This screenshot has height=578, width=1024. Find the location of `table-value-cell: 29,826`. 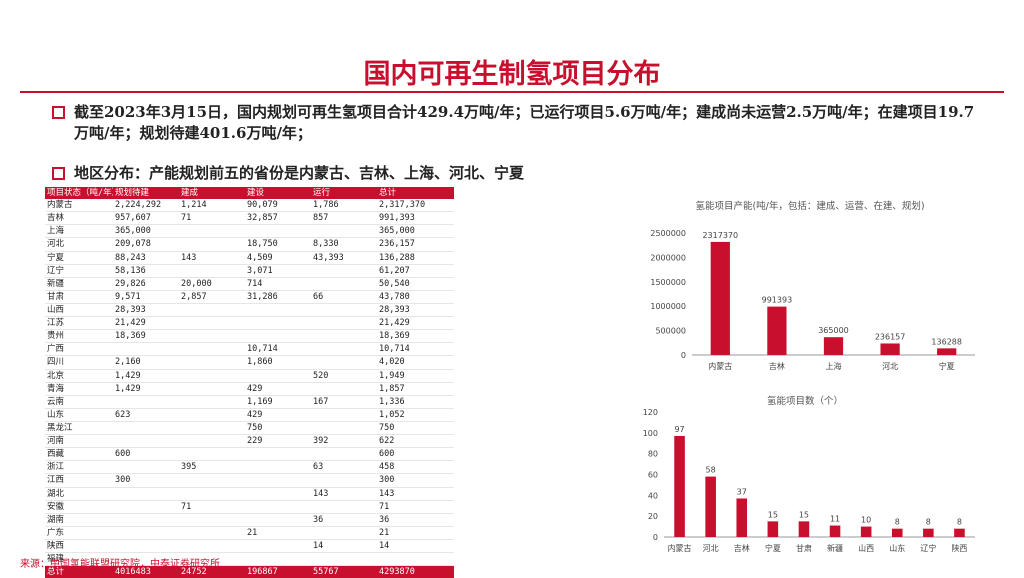

table-value-cell: 29,826 is located at coordinates (130, 283).